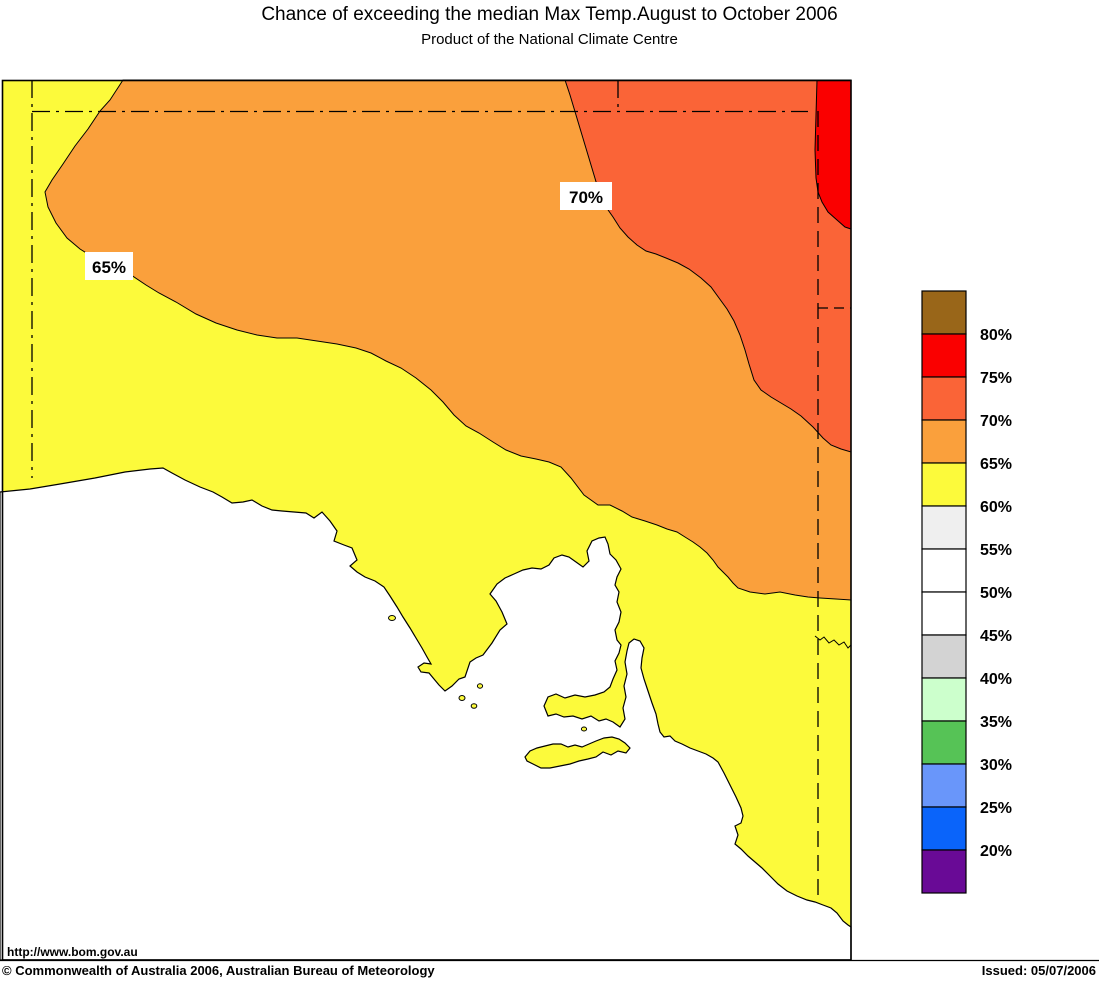 Image resolution: width=1099 pixels, height=982 pixels. Describe the element at coordinates (996, 507) in the screenshot. I see `legend-label-60: 60%` at that location.